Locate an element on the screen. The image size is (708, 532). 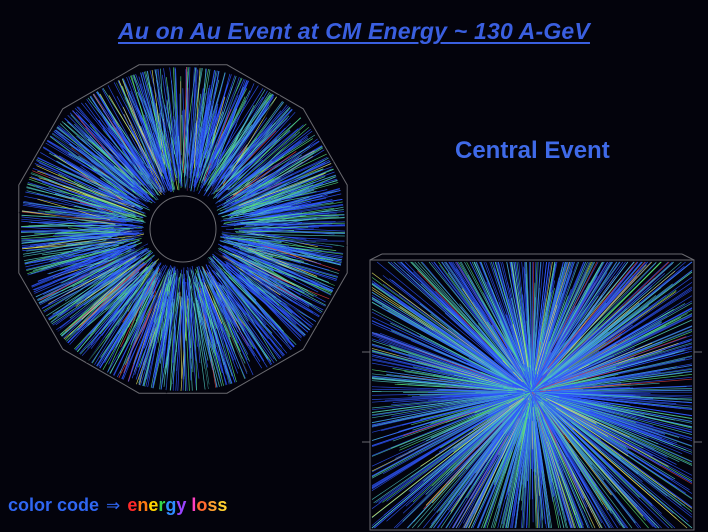
energy-letter: r is located at coordinates (162, 505).